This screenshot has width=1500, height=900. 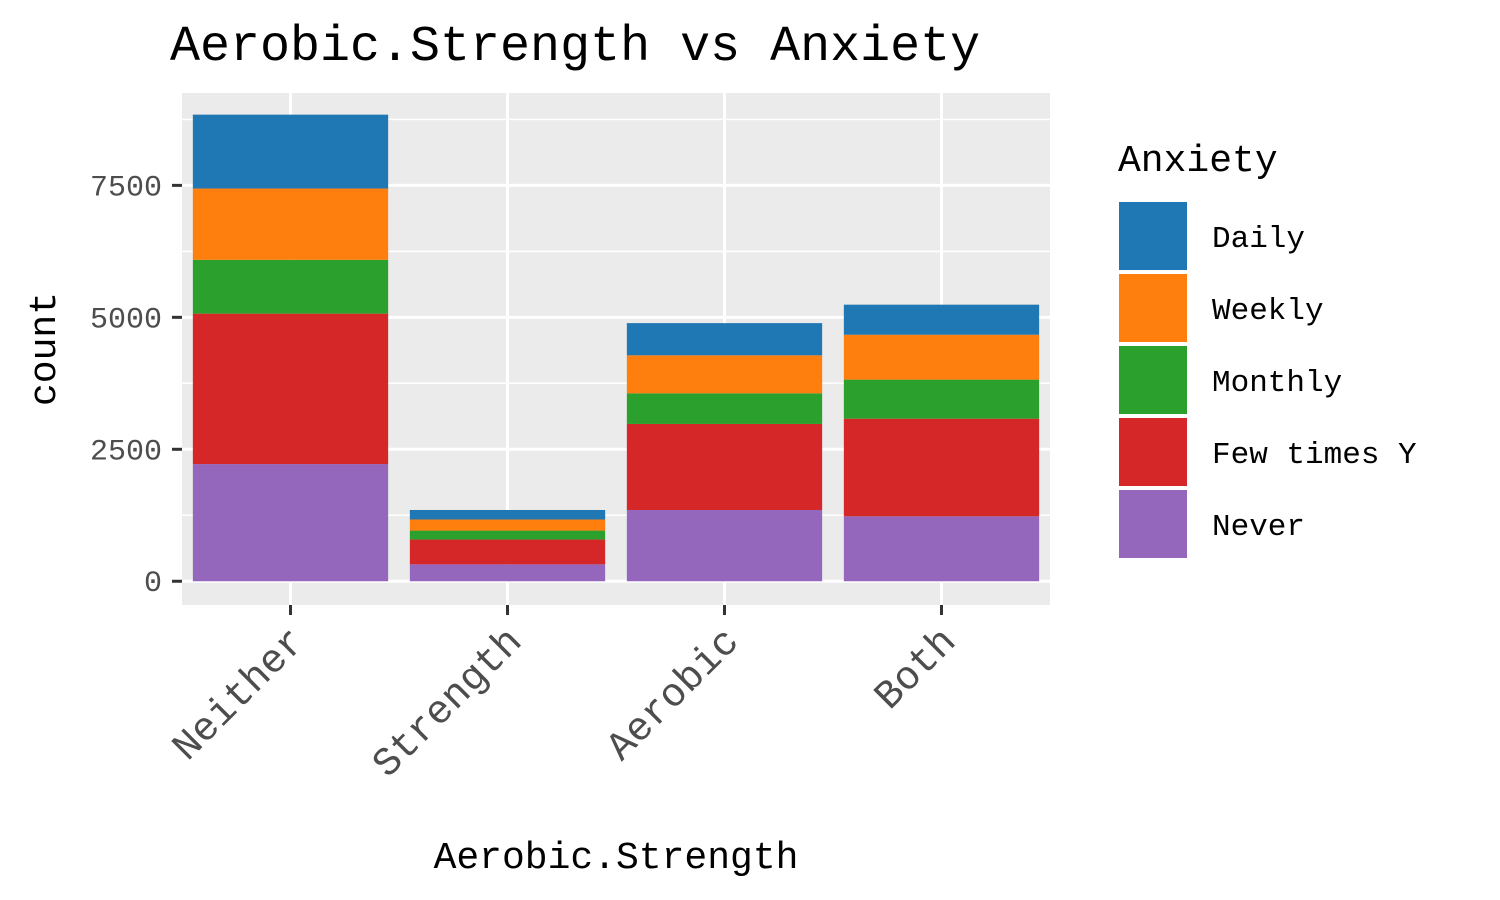 What do you see at coordinates (1153, 452) in the screenshot?
I see `legend-key-few-times-y` at bounding box center [1153, 452].